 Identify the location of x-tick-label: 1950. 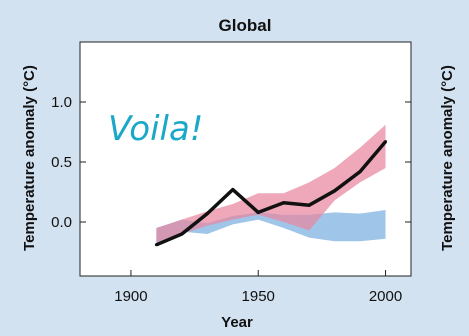
(258, 296).